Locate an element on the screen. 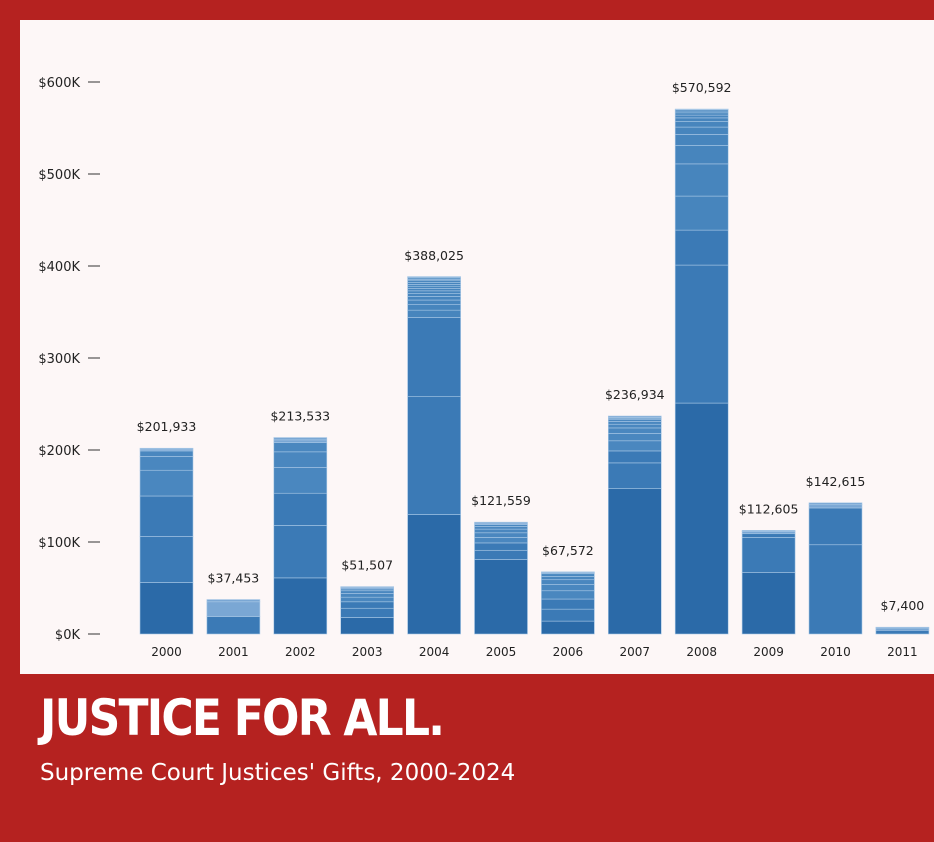 The height and width of the screenshot is (842, 934). bar-2000: $201,933 is located at coordinates (166, 527).